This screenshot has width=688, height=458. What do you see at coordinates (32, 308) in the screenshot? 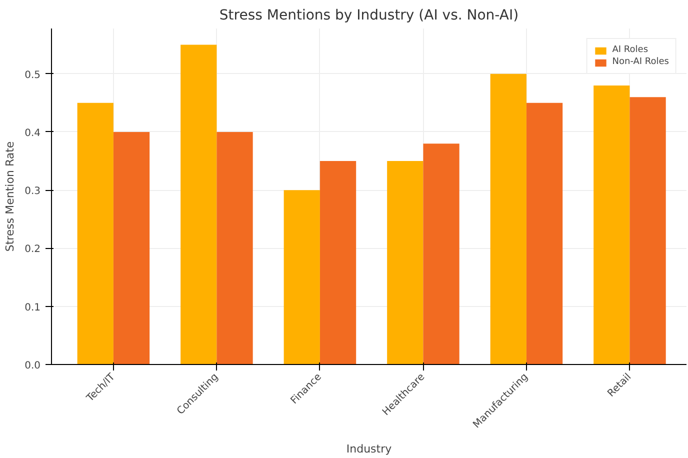
I see `y-tick-label: 0.1` at bounding box center [32, 308].